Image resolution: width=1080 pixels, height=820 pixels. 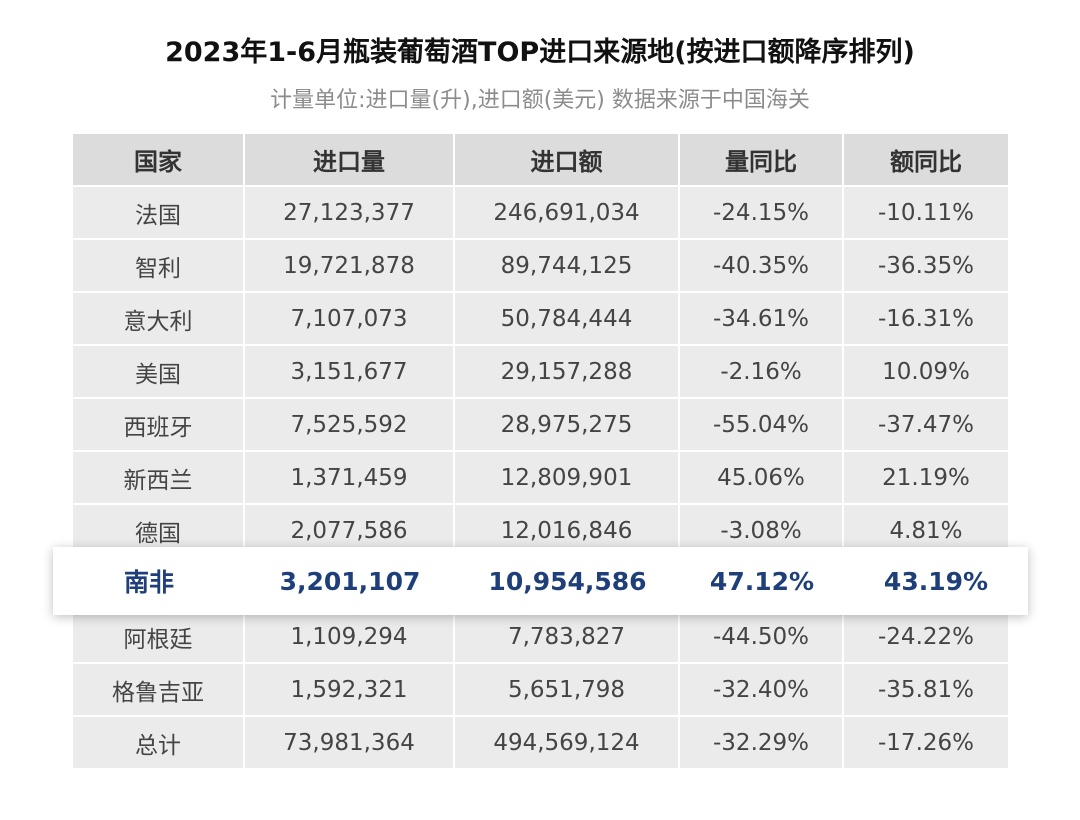 I want to click on cell-value: 28,975,275, so click(x=567, y=425).